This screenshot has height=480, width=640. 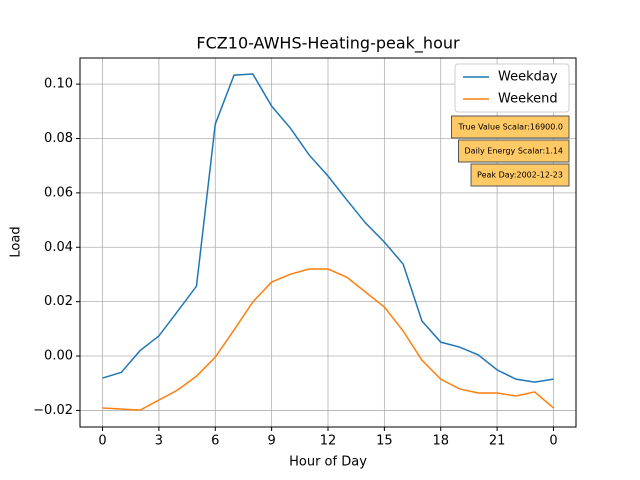 I want to click on legend-label: Weekend, so click(x=528, y=99).